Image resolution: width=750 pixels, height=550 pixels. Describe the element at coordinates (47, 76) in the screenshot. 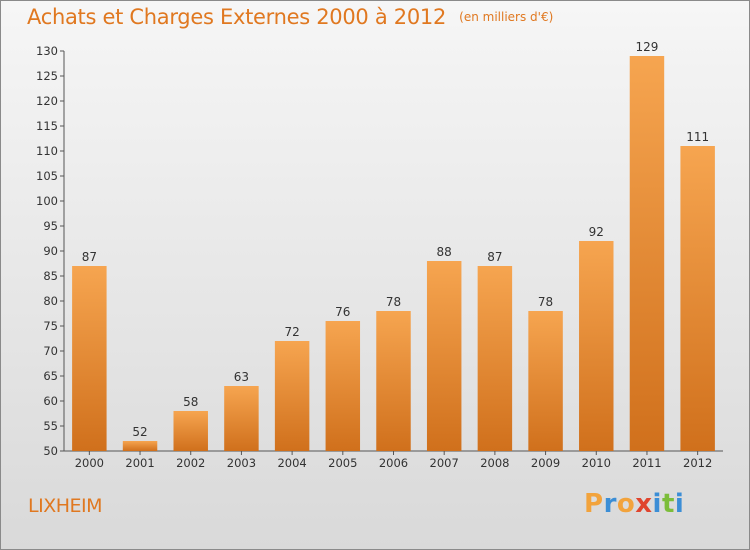

I see `y-tick-label: 125` at that location.